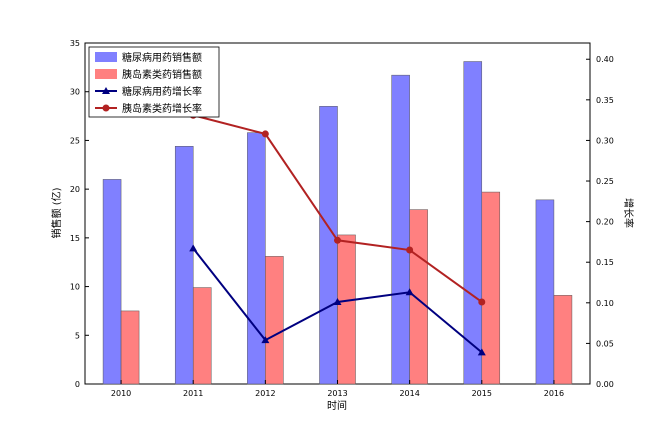 The height and width of the screenshot is (440, 660). What do you see at coordinates (75, 43) in the screenshot?
I see `y-tick-label: 35` at bounding box center [75, 43].